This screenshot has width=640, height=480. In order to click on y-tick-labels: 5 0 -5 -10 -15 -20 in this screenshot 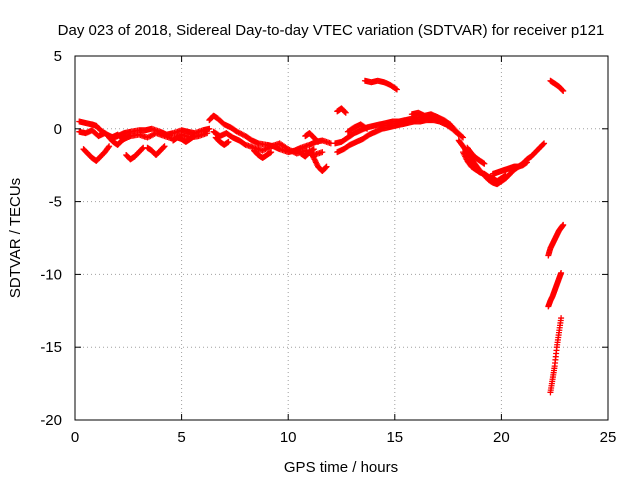, I will do `click(51, 238)`.